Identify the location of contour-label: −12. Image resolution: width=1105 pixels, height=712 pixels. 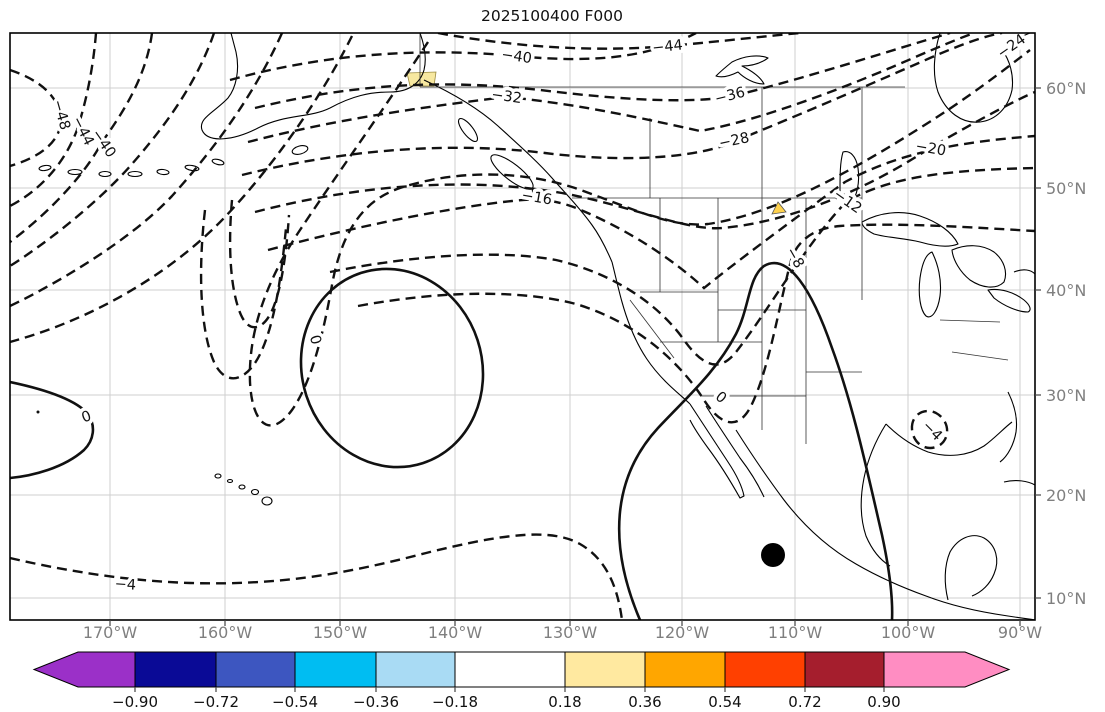
(847, 201).